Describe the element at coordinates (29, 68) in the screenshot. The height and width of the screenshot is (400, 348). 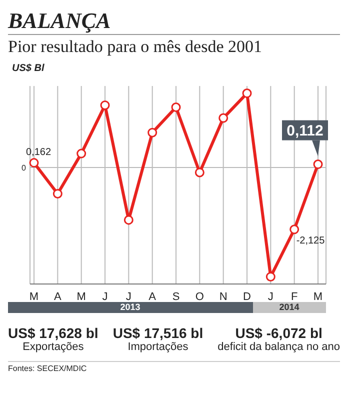
I see `y-axis-title: US$ Bl` at that location.